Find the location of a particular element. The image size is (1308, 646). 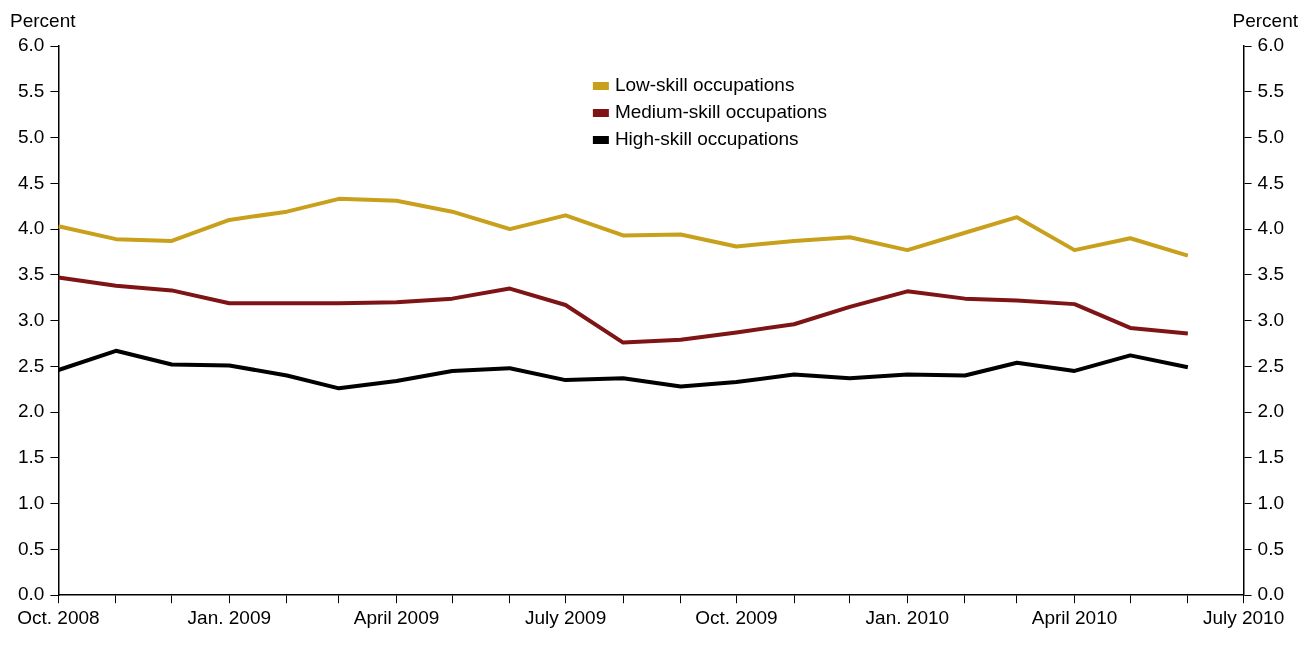

legend-label: Medium-skill occupations is located at coordinates (721, 112).